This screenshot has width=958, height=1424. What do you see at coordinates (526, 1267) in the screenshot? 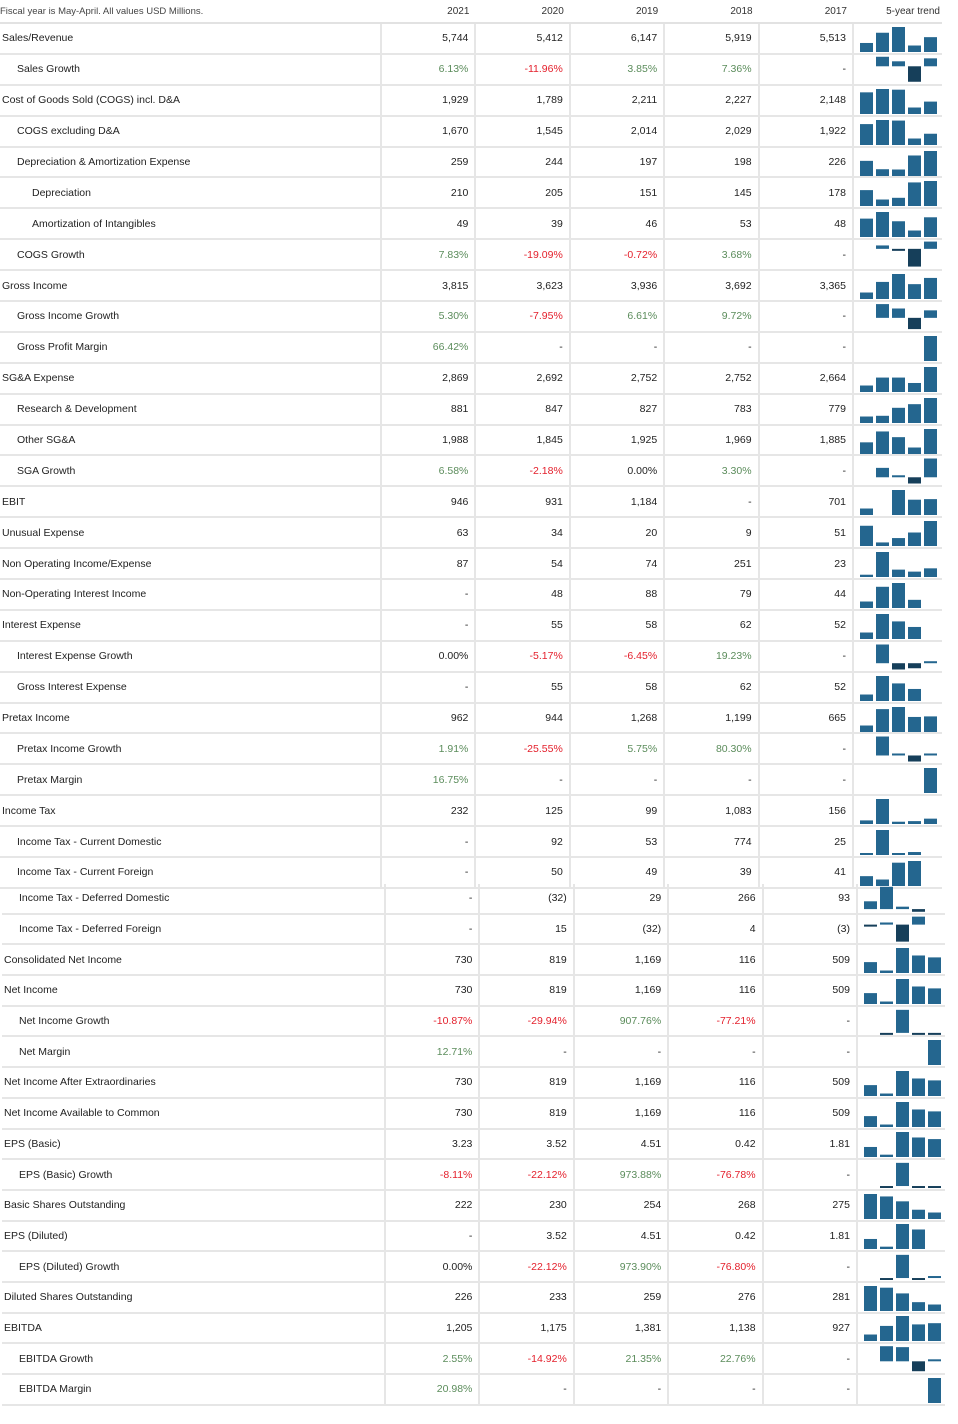
I see `value-cell-2020: -22.12%` at bounding box center [526, 1267].